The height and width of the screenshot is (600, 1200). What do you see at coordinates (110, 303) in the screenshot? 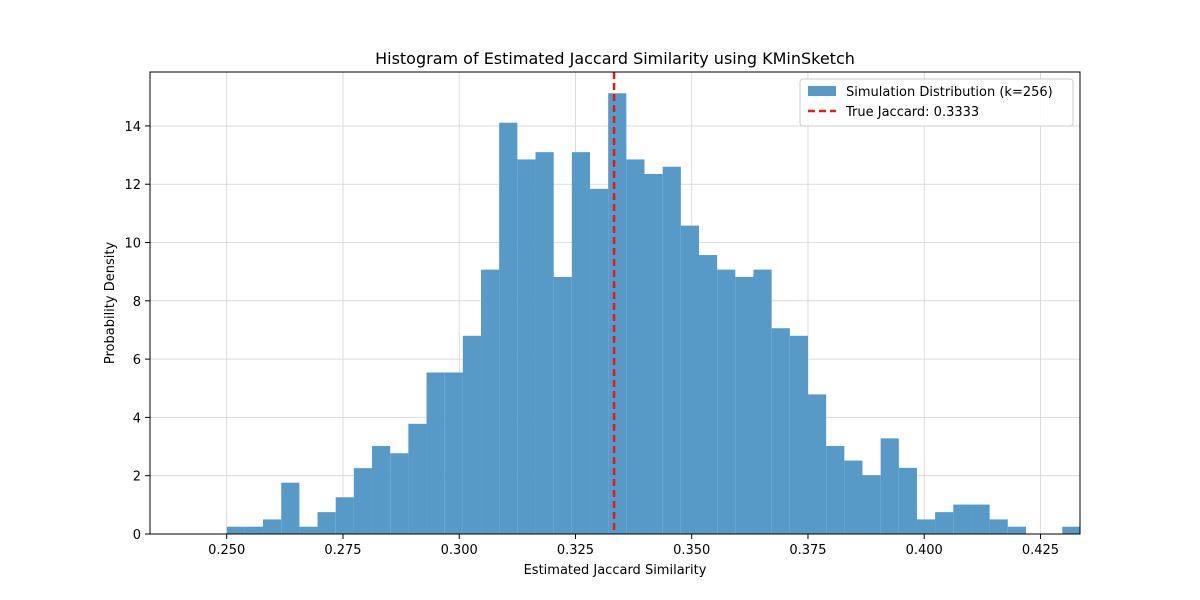
I see `y-axis-label: Probability Density` at bounding box center [110, 303].